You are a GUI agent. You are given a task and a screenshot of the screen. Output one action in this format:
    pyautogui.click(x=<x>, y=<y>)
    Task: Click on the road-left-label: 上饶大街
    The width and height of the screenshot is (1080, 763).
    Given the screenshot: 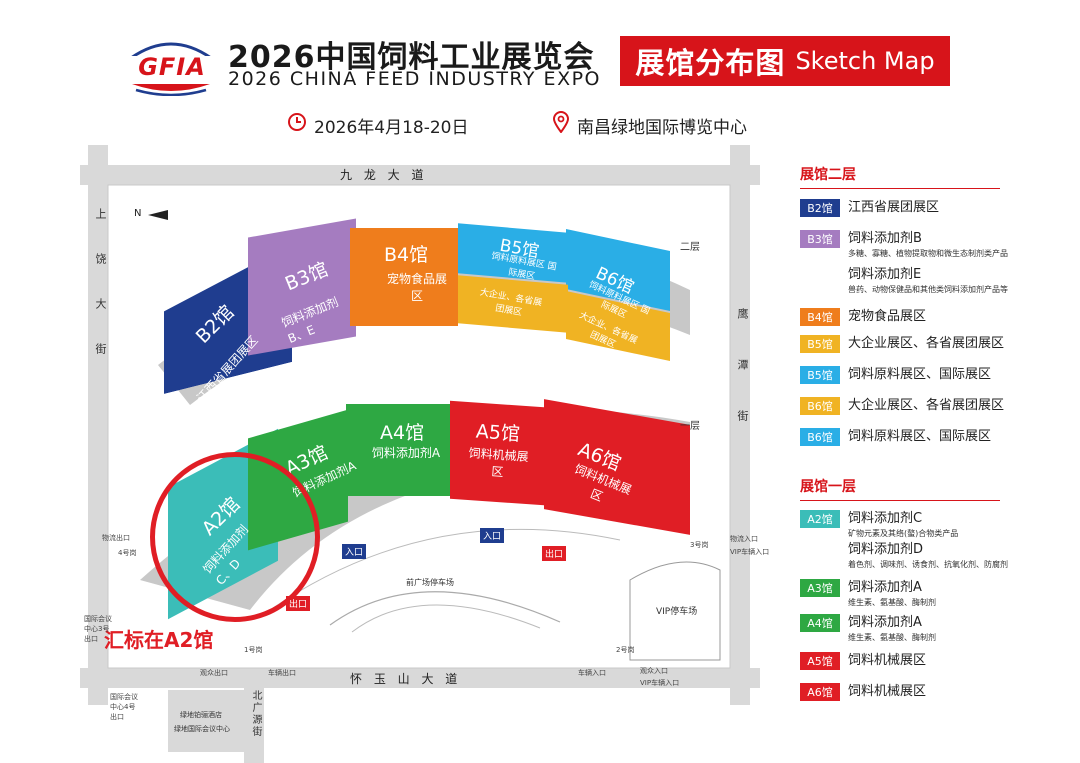 What is the action you would take?
    pyautogui.click(x=100, y=298)
    